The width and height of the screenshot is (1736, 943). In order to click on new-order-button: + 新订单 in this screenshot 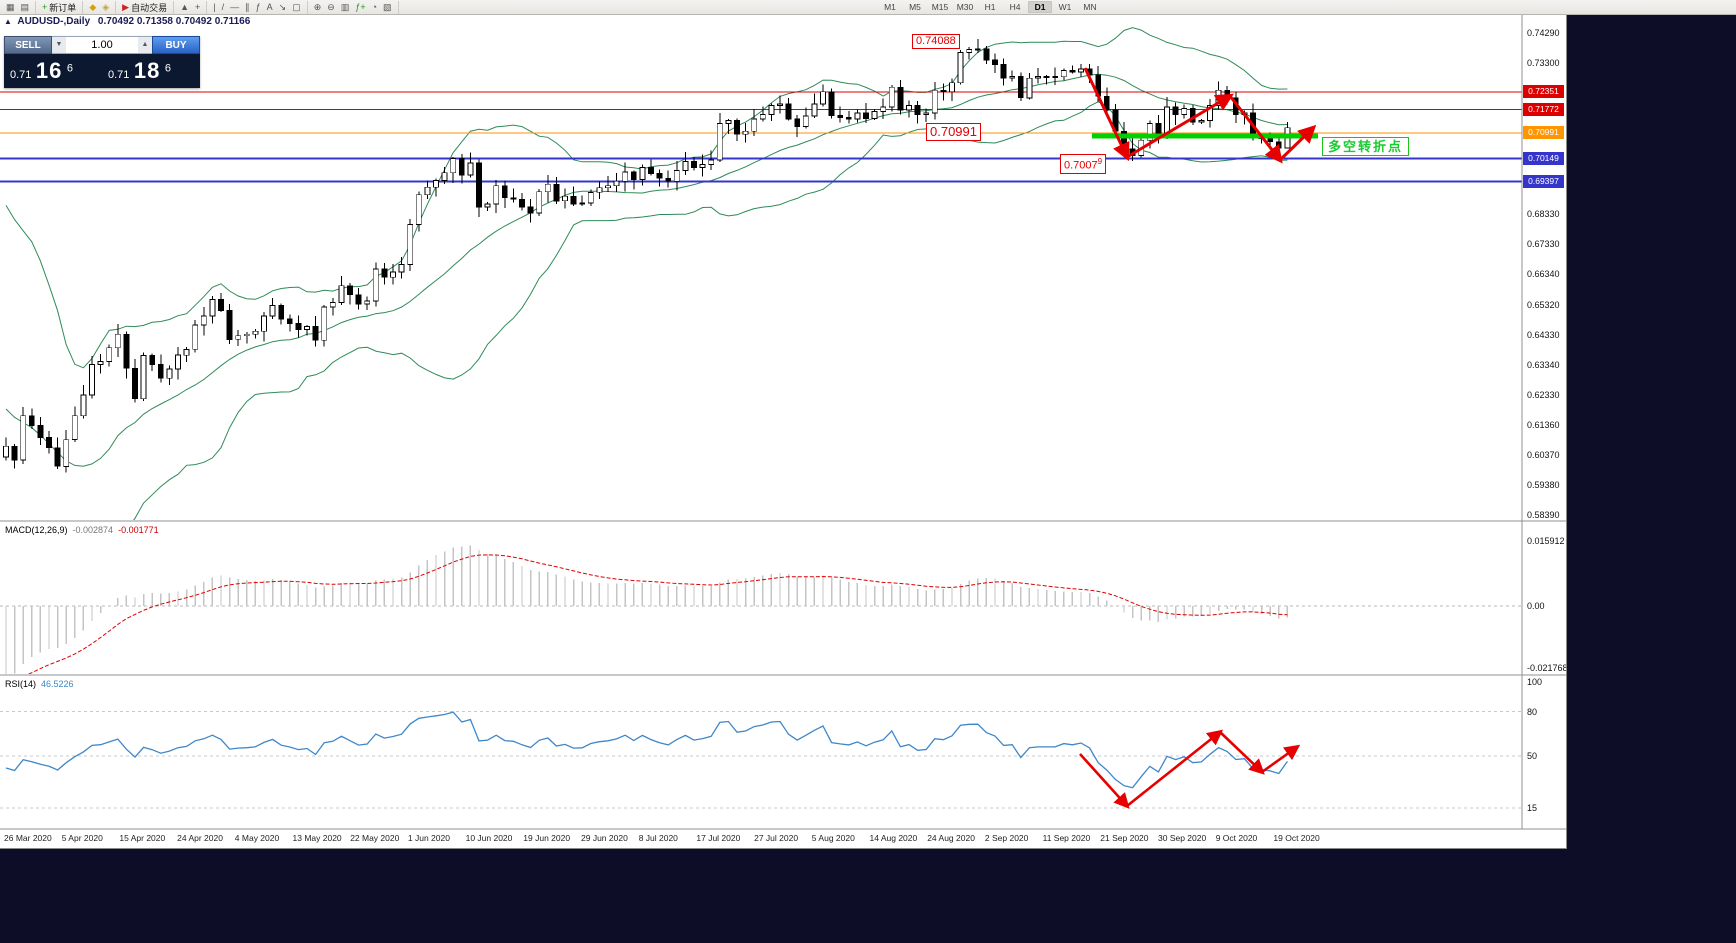, I will do `click(59, 7)`.